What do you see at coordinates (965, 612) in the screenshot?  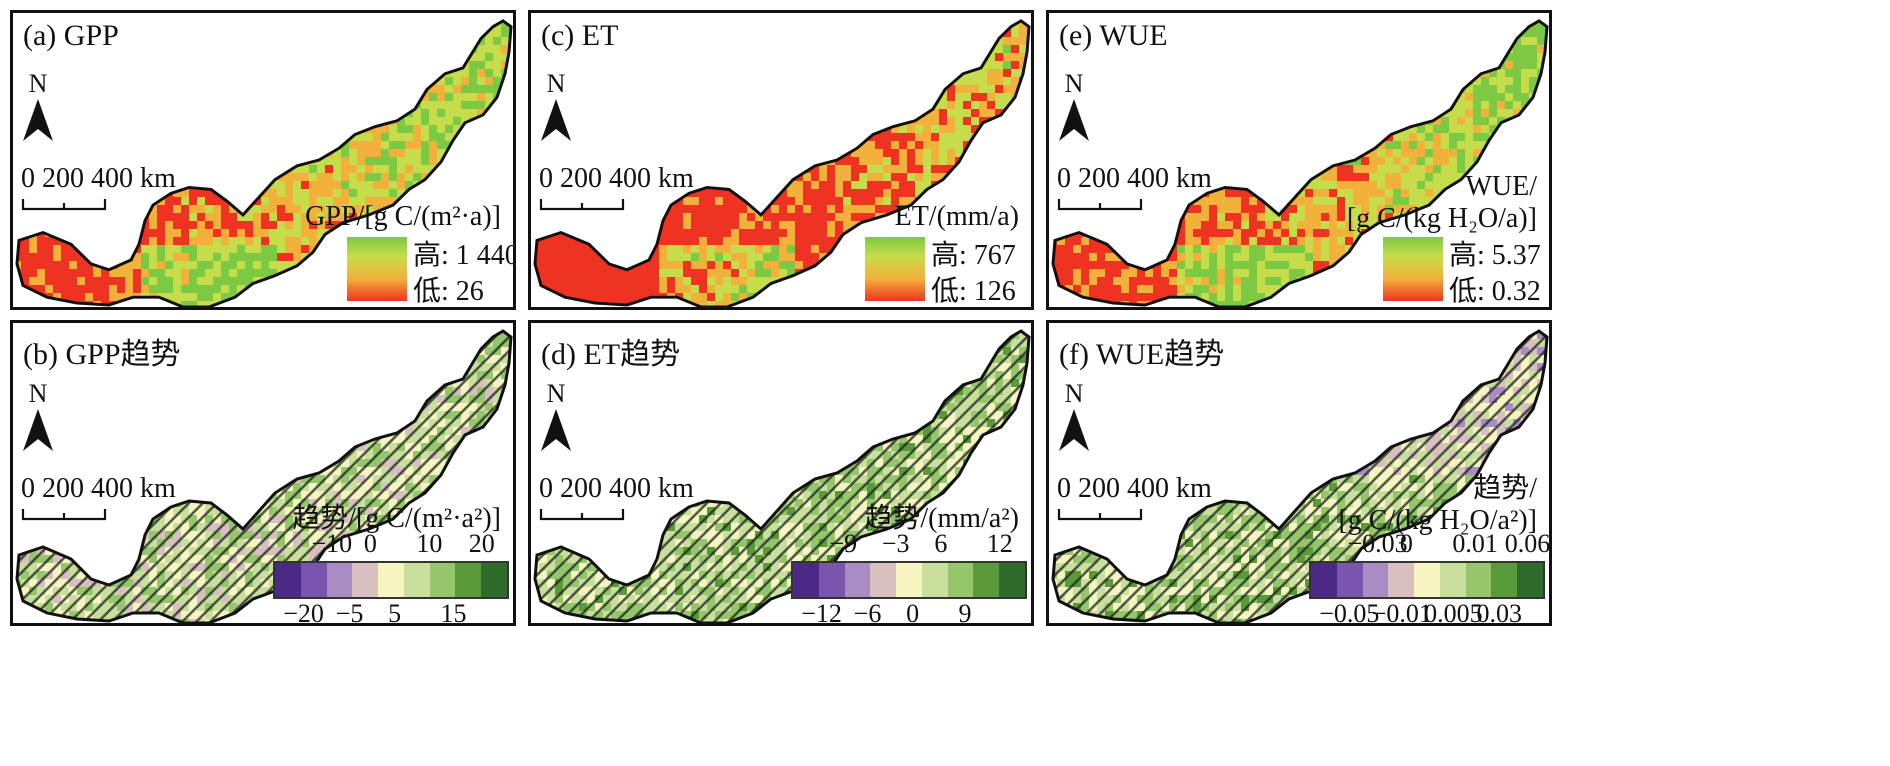 I see `legend-tick-bottom: 9` at bounding box center [965, 612].